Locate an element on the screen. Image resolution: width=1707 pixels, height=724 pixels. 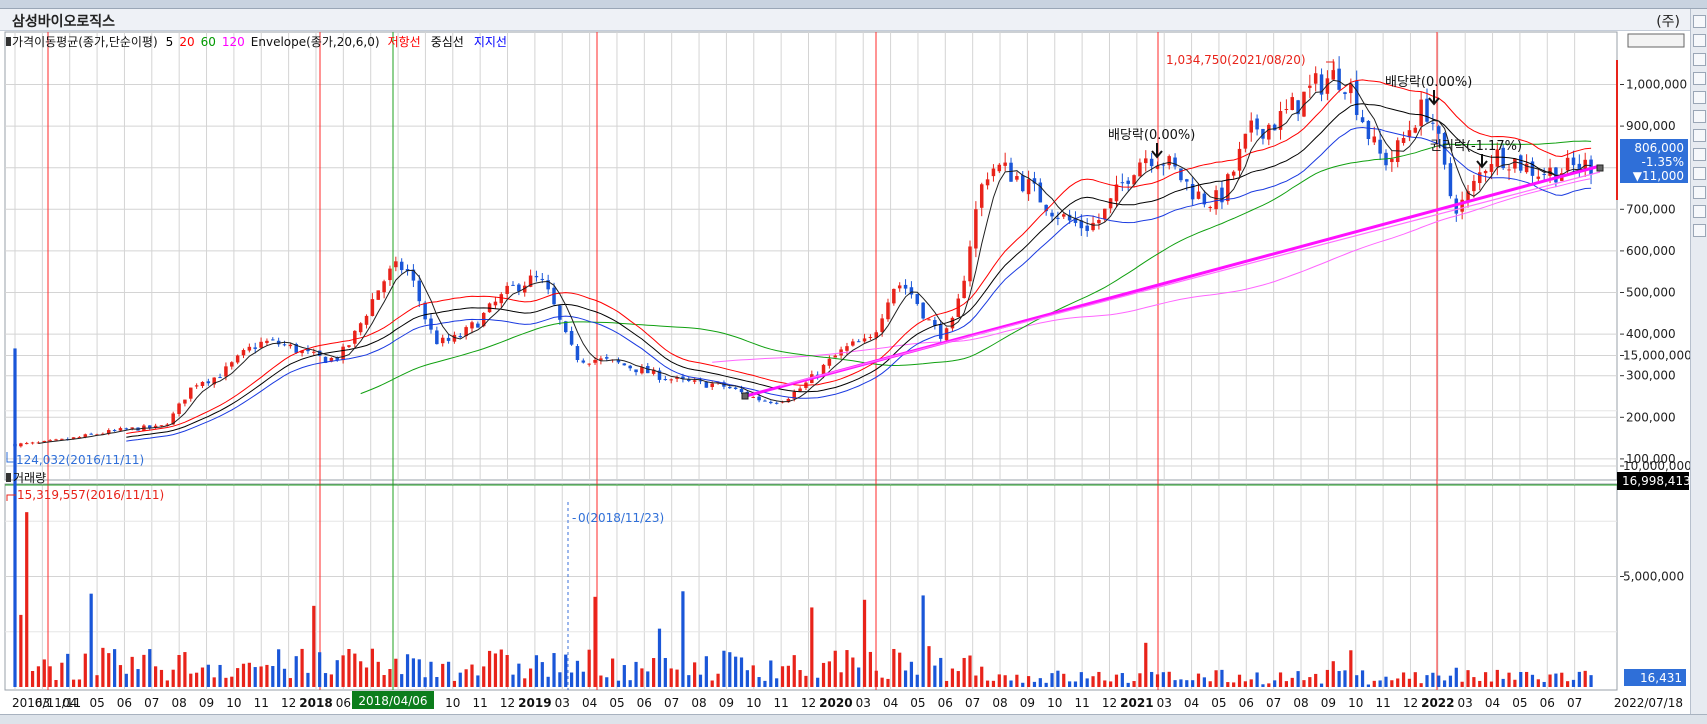
tool-fibonacci-icon is located at coordinates (1699, 135).